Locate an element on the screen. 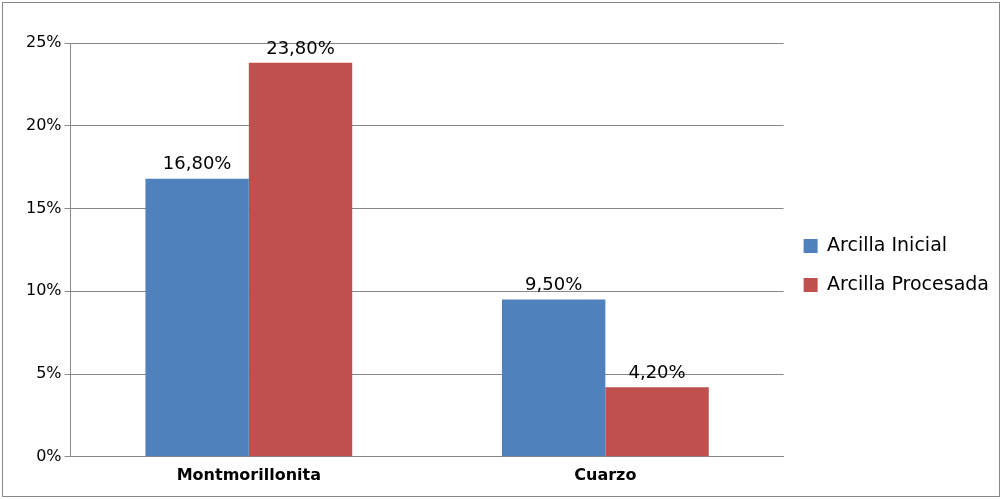 The image size is (1002, 499). data-label: 4,20% is located at coordinates (657, 371).